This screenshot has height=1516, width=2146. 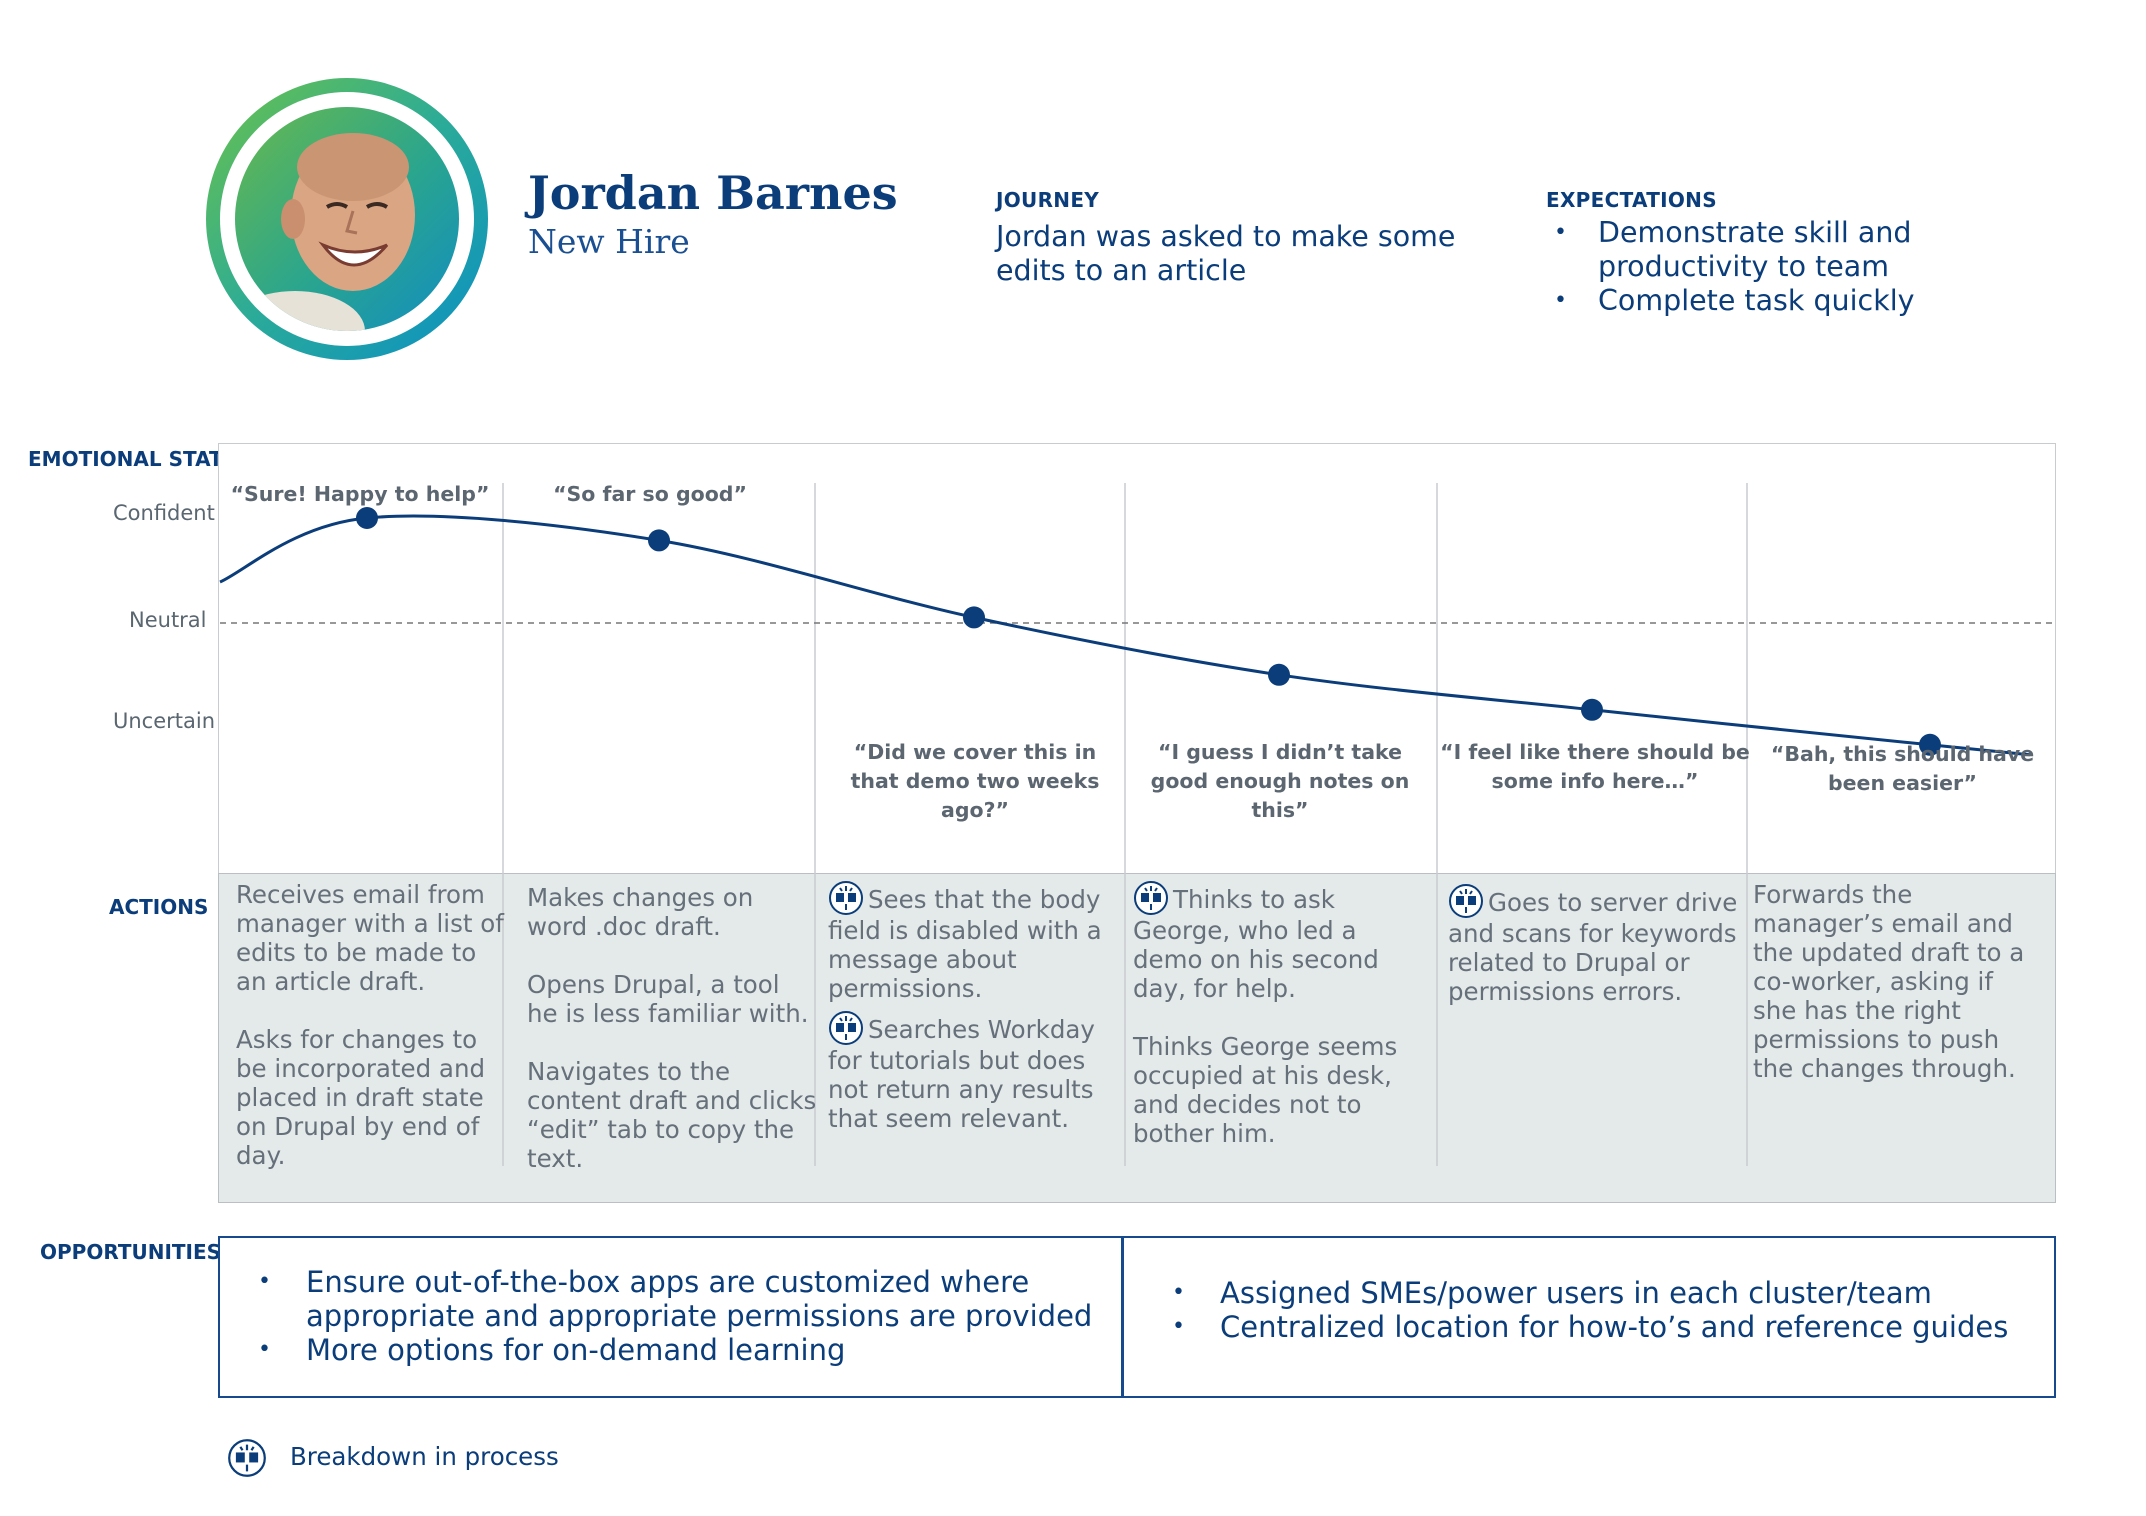 I want to click on legend-label: Breakdown in process, so click(x=424, y=1456).